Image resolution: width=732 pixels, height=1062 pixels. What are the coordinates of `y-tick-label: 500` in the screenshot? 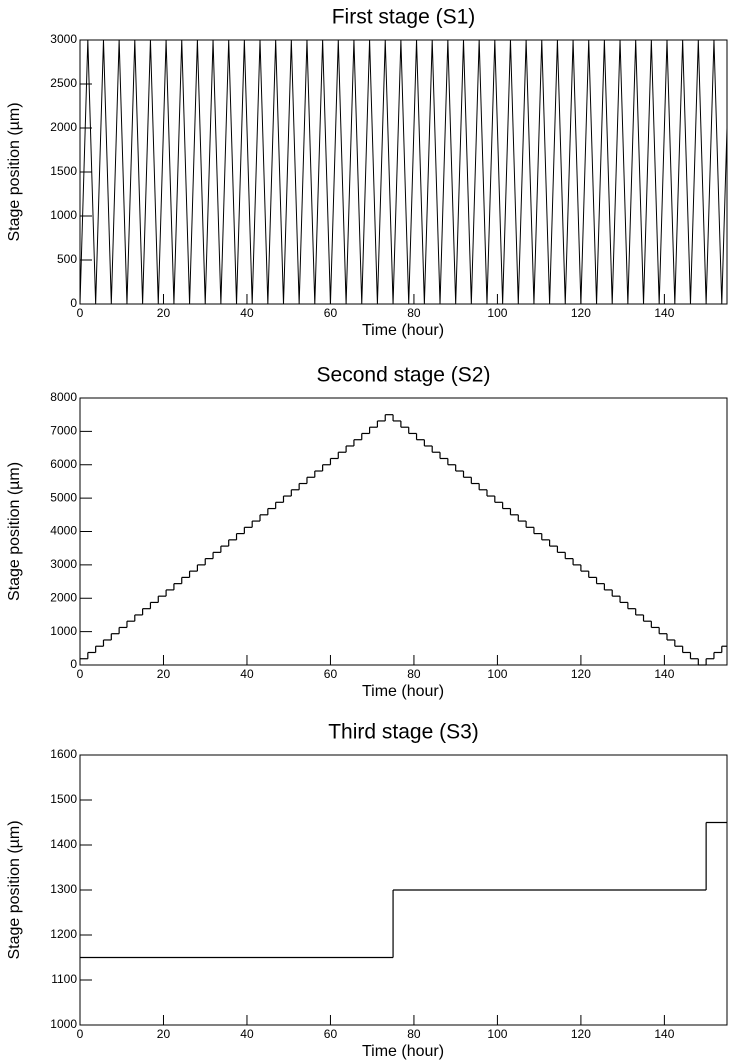 It's located at (67, 259).